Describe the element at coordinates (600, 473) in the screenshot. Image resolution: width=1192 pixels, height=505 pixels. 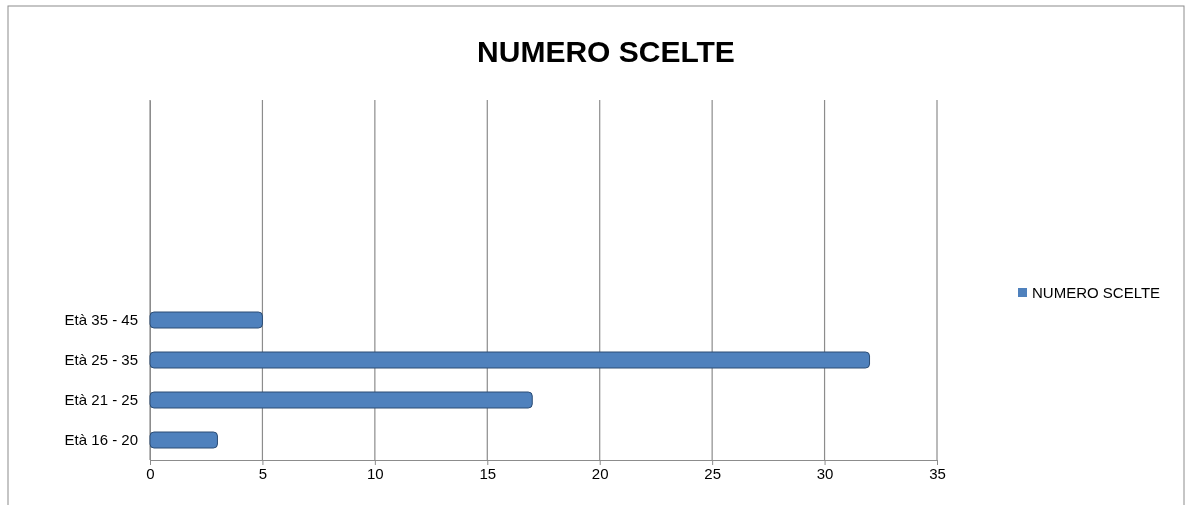
I see `x-tick-label: 20` at that location.